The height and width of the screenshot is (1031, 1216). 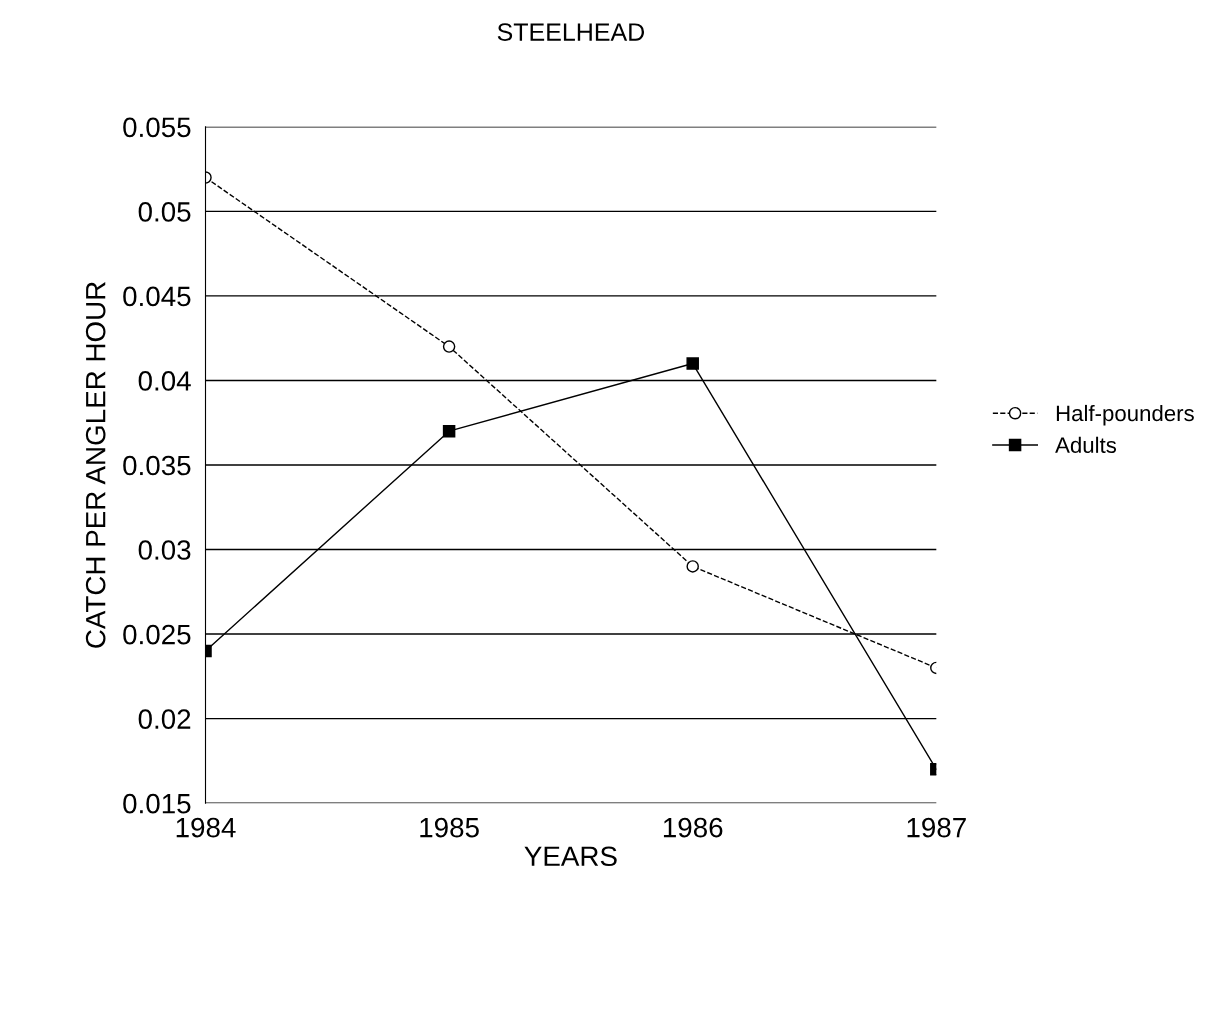 I want to click on y-axis-title: CATCH PER ANGLER HOUR, so click(x=95, y=465).